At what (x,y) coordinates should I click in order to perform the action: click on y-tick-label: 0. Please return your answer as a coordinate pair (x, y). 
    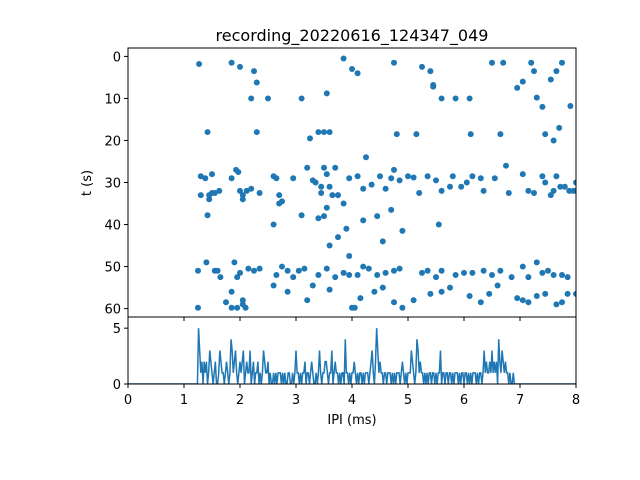
    Looking at the image, I should click on (117, 57).